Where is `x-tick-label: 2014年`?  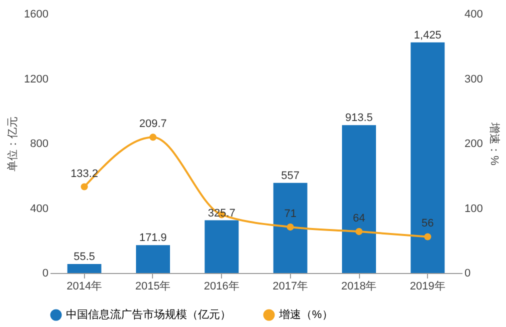
x-tick-label: 2014年 is located at coordinates (84, 286).